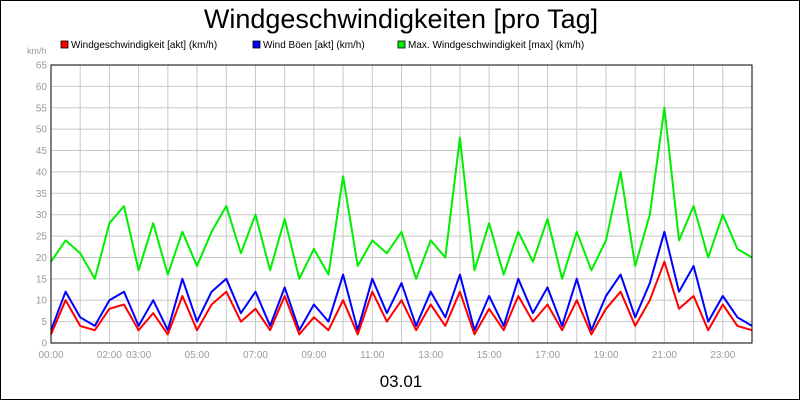 The height and width of the screenshot is (401, 800). I want to click on y-tick-label: 15, so click(42, 279).